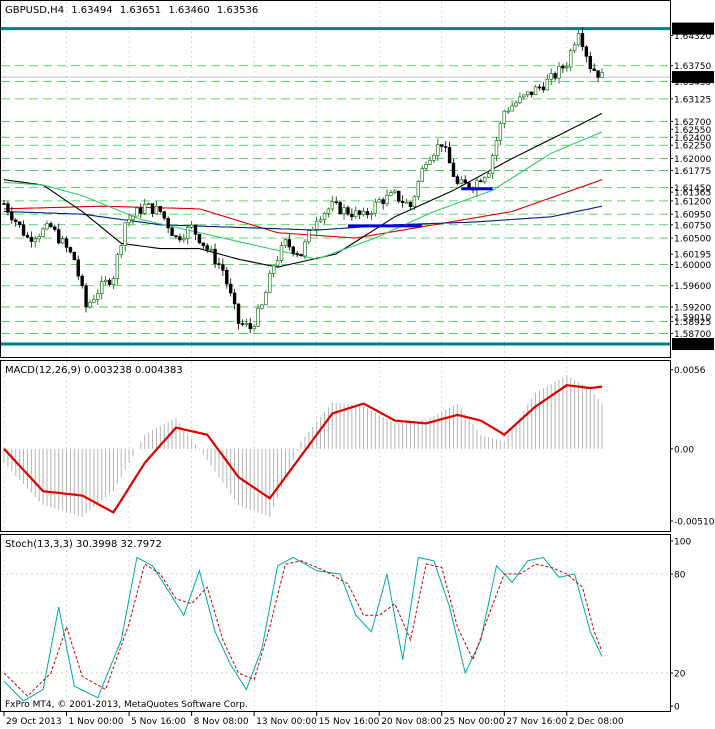 The height and width of the screenshot is (729, 715). Describe the element at coordinates (692, 323) in the screenshot. I see `price-axis-label: 1.58925` at that location.